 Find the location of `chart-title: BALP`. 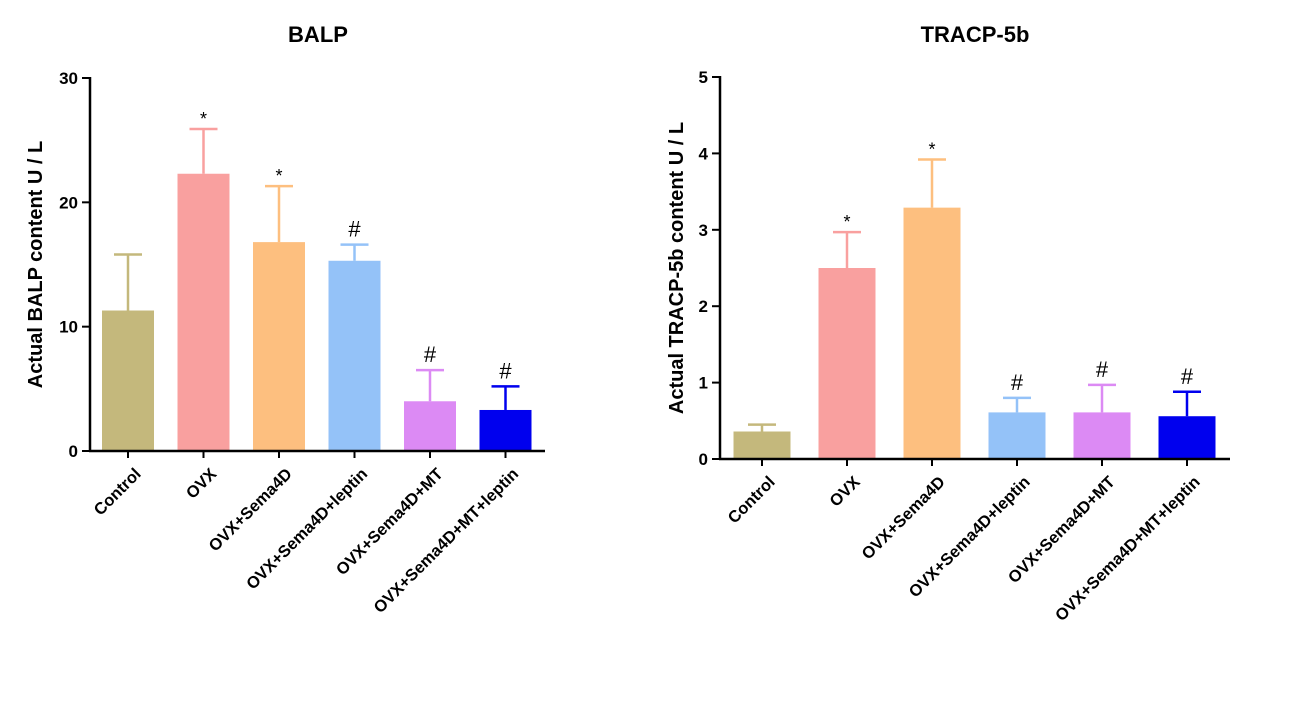

chart-title: BALP is located at coordinates (318, 34).